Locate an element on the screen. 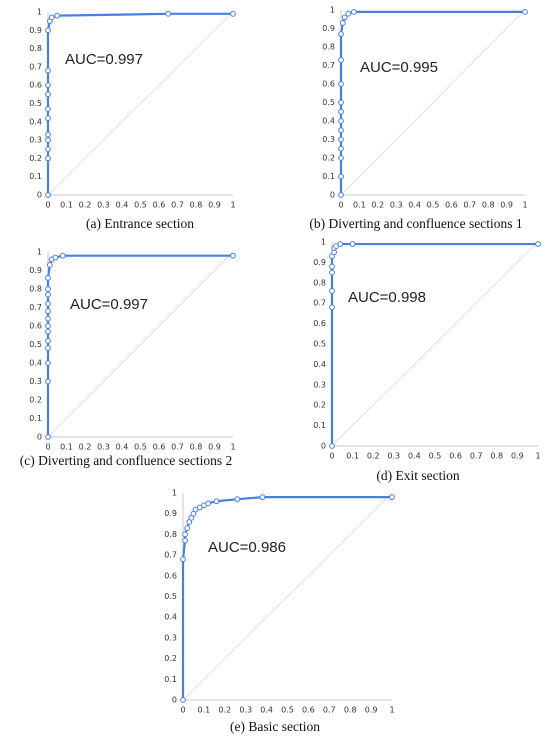 This screenshot has height=740, width=550. x-tick-label: 0.7 is located at coordinates (177, 447).